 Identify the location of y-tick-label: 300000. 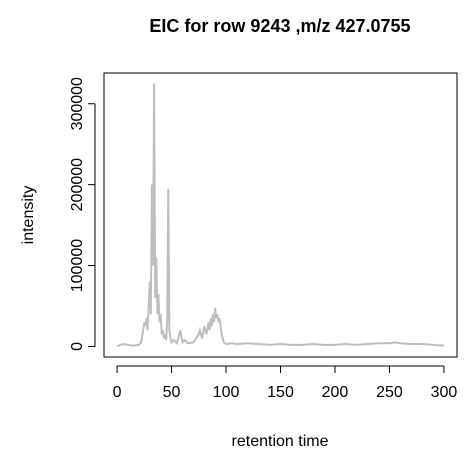
(77, 103).